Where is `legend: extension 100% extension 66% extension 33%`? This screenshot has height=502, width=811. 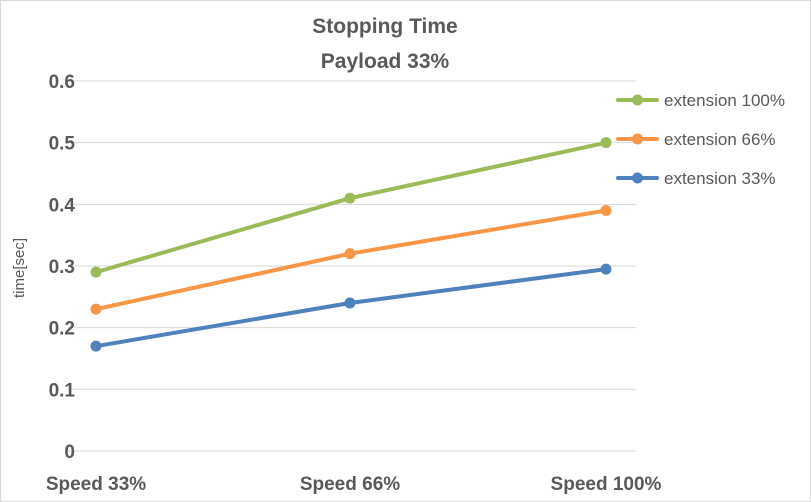
legend: extension 100% extension 66% extension 33% is located at coordinates (700, 139).